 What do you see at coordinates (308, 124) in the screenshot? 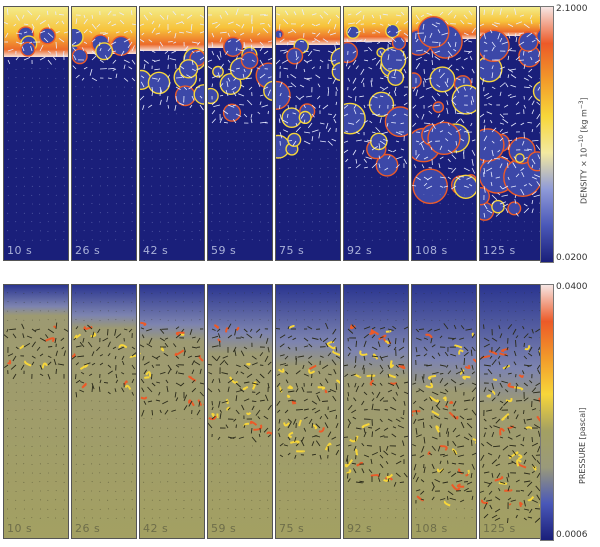
I see `density-field` at bounding box center [308, 124].